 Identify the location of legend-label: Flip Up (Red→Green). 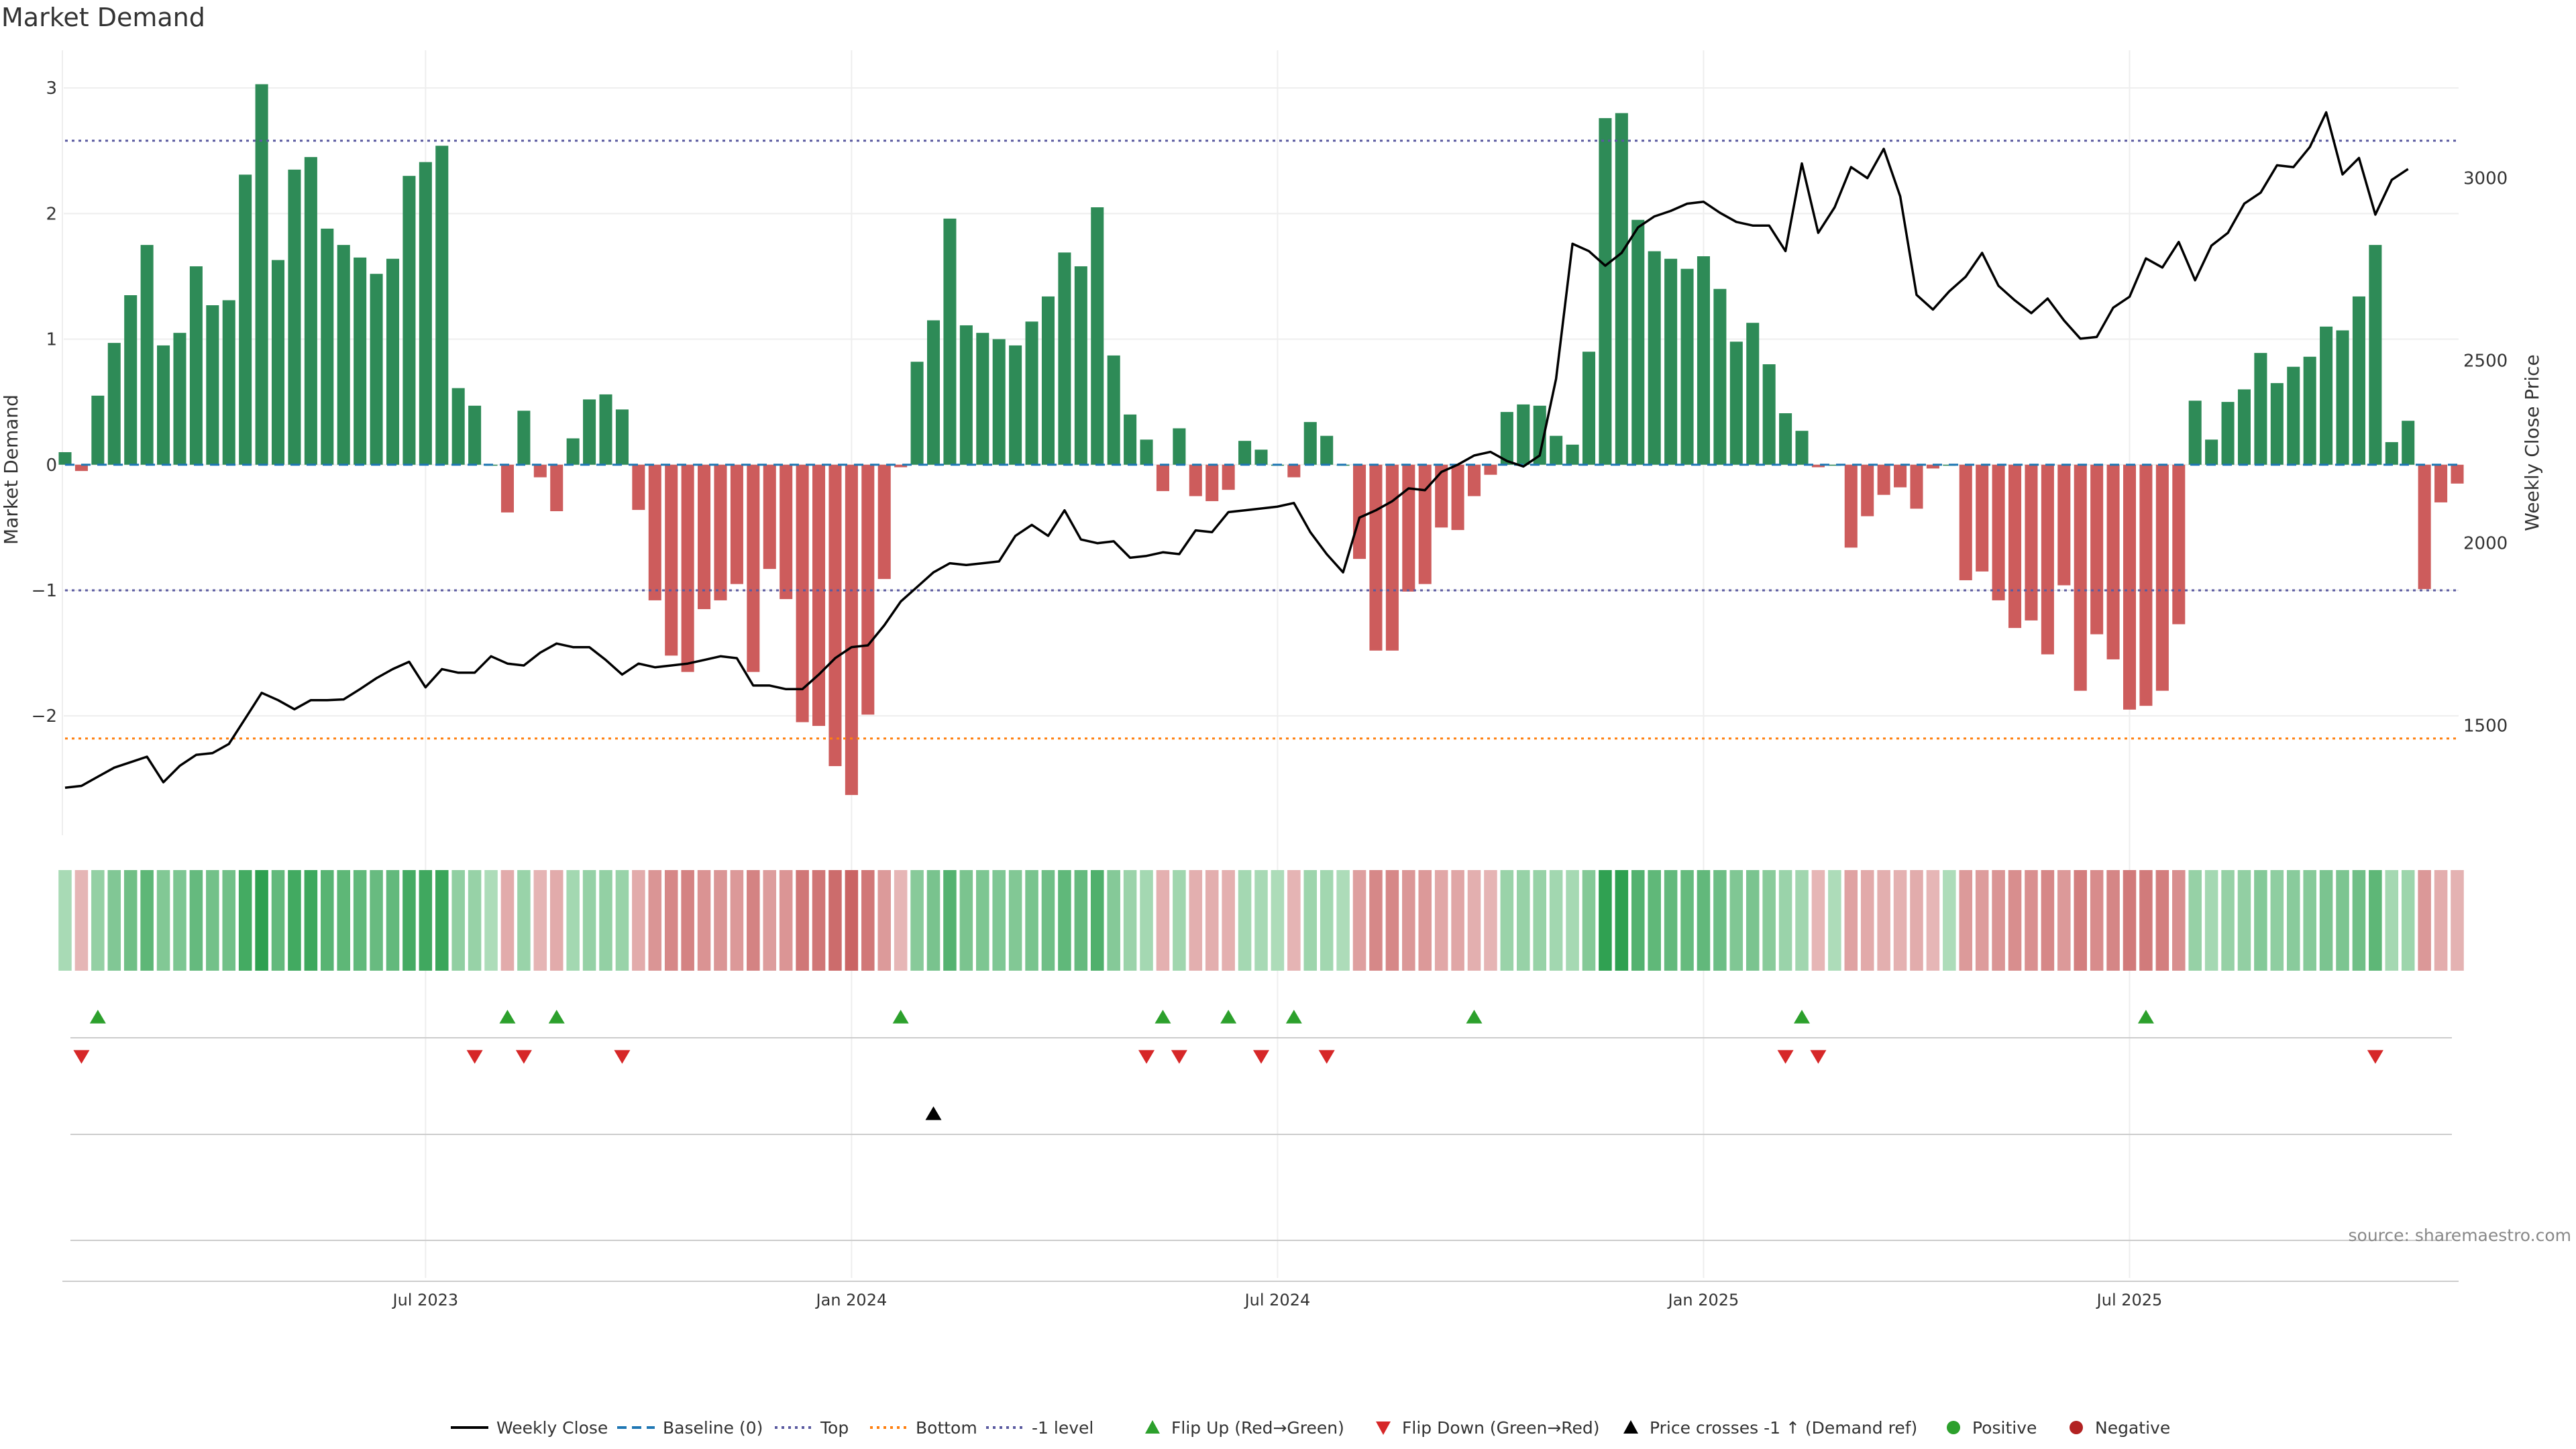
(1257, 1428).